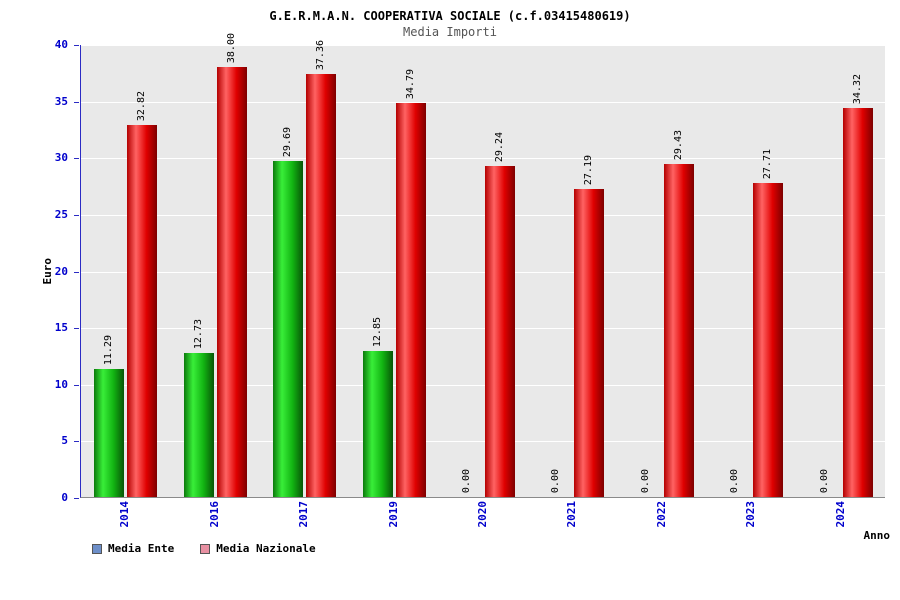 The image size is (900, 600). Describe the element at coordinates (266, 548) in the screenshot. I see `legend-label-media-nazionale: Media Nazionale` at that location.